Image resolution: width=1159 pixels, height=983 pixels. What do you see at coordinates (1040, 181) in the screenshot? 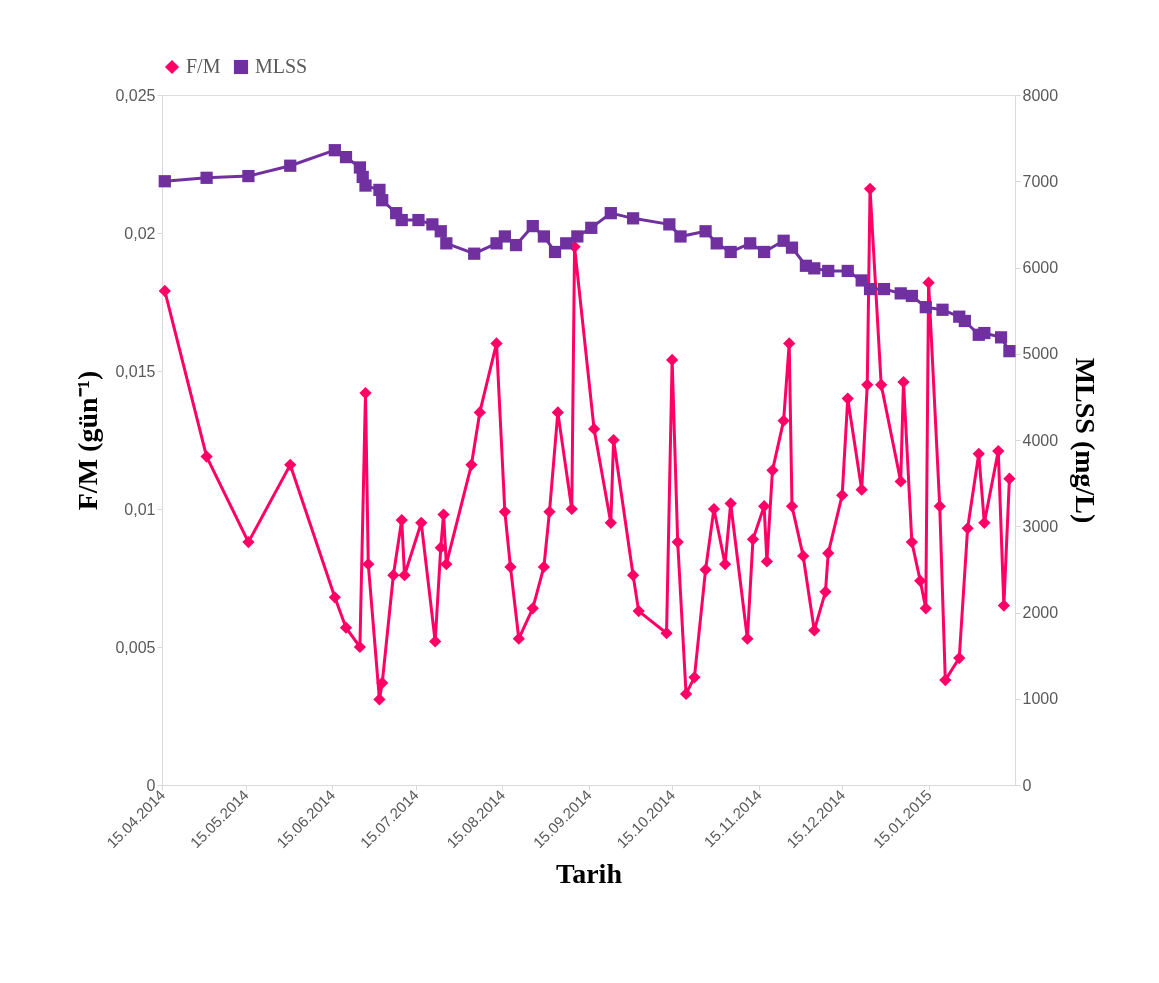
I see `y2-tick-label: 7000` at bounding box center [1040, 181].